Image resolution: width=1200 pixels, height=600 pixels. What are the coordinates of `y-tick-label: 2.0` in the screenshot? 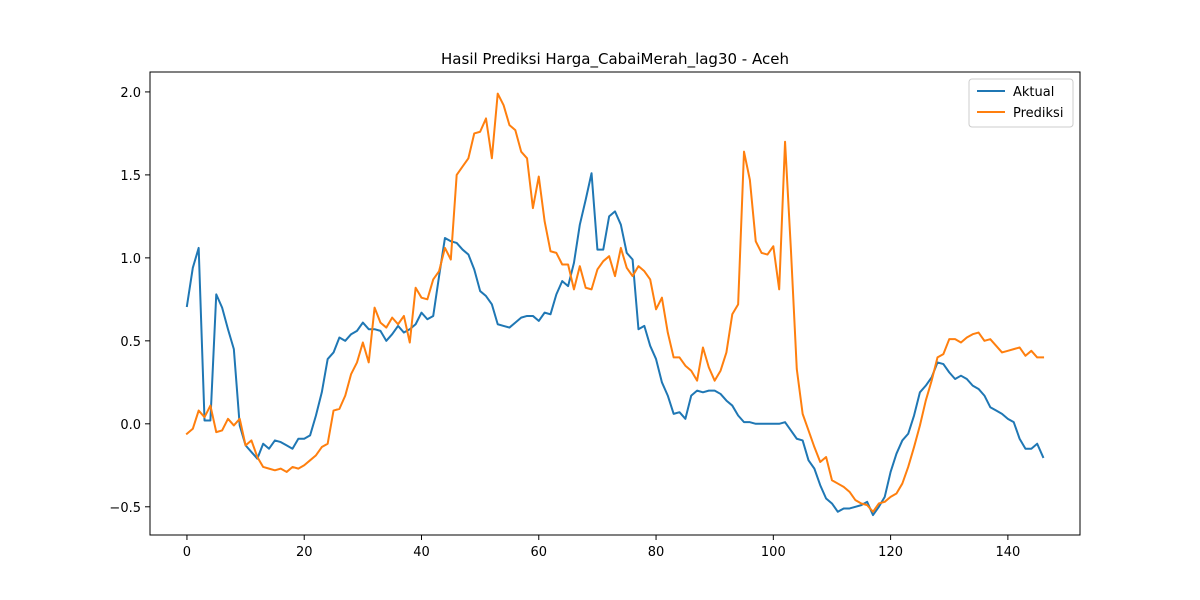 It's located at (130, 93).